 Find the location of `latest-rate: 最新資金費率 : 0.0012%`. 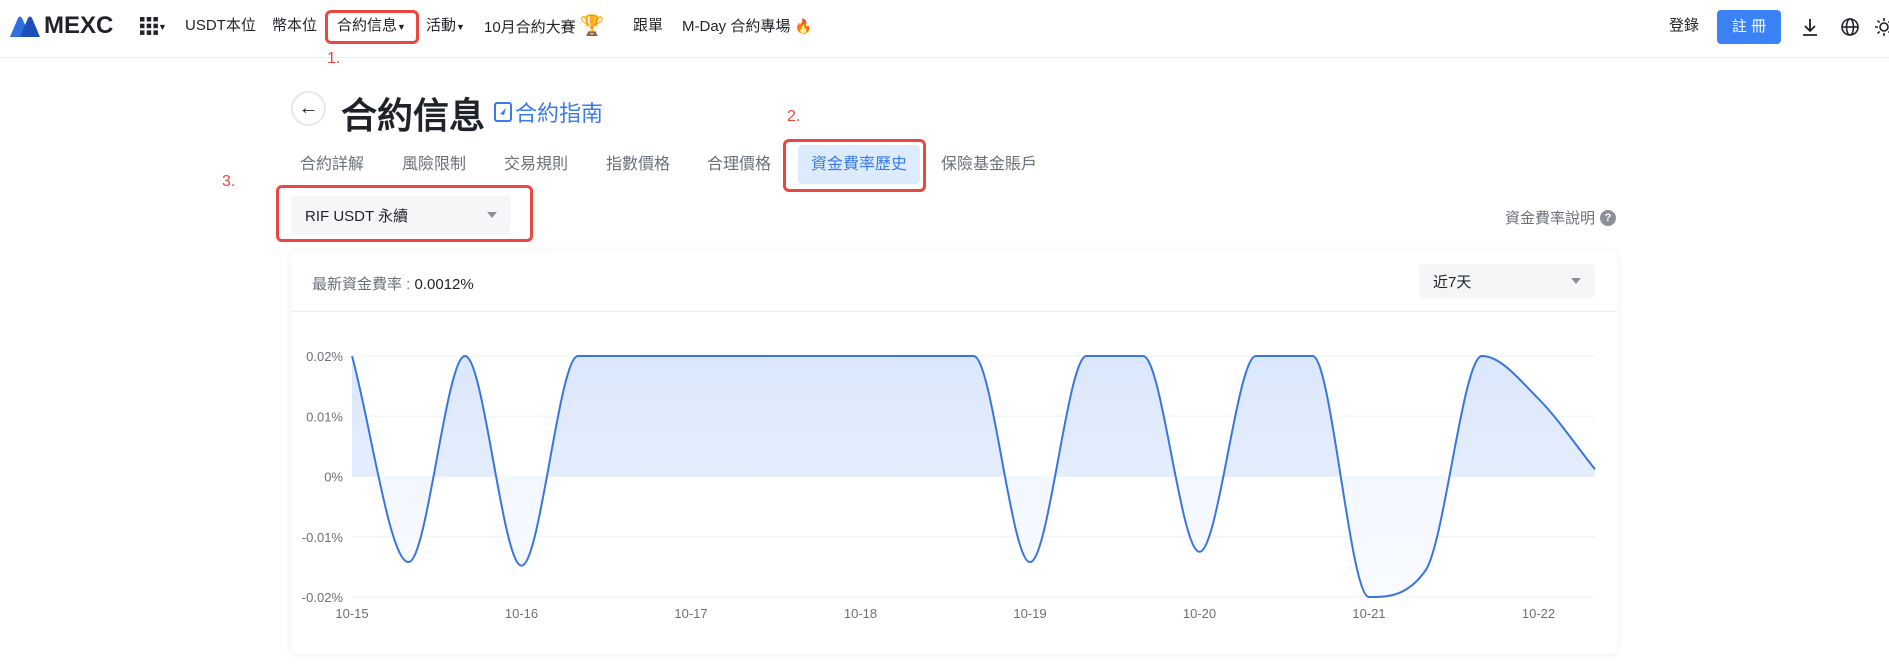

latest-rate: 最新資金費率 : 0.0012% is located at coordinates (393, 283).